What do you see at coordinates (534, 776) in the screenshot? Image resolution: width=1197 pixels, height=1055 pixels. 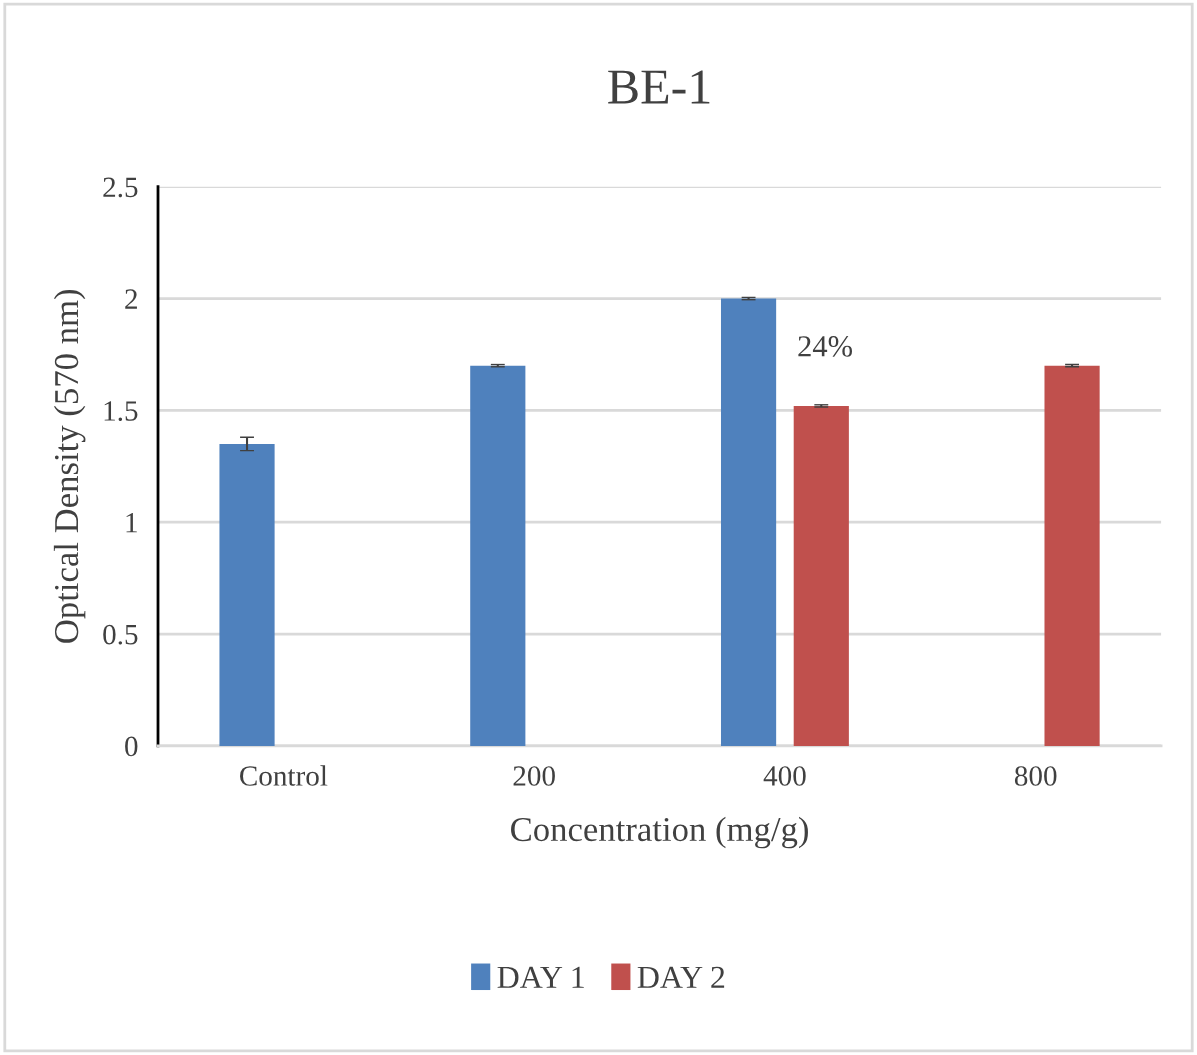 I see `x-tick-label: 200` at bounding box center [534, 776].